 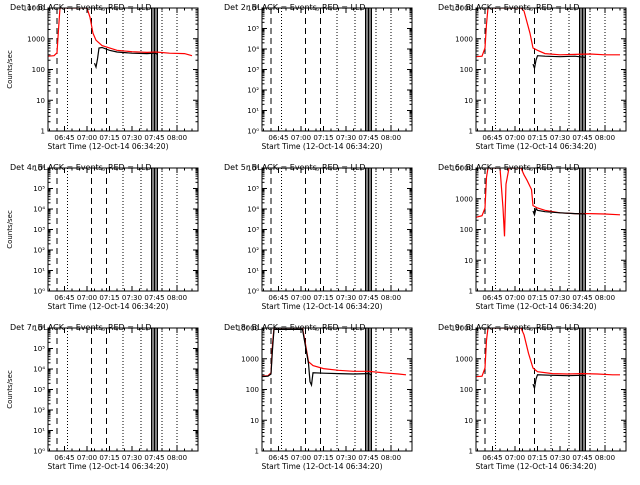 What do you see at coordinates (509, 327) in the screenshot?
I see `panel-title: Det 9r BLACK = Events, RED = LLD` at bounding box center [509, 327].